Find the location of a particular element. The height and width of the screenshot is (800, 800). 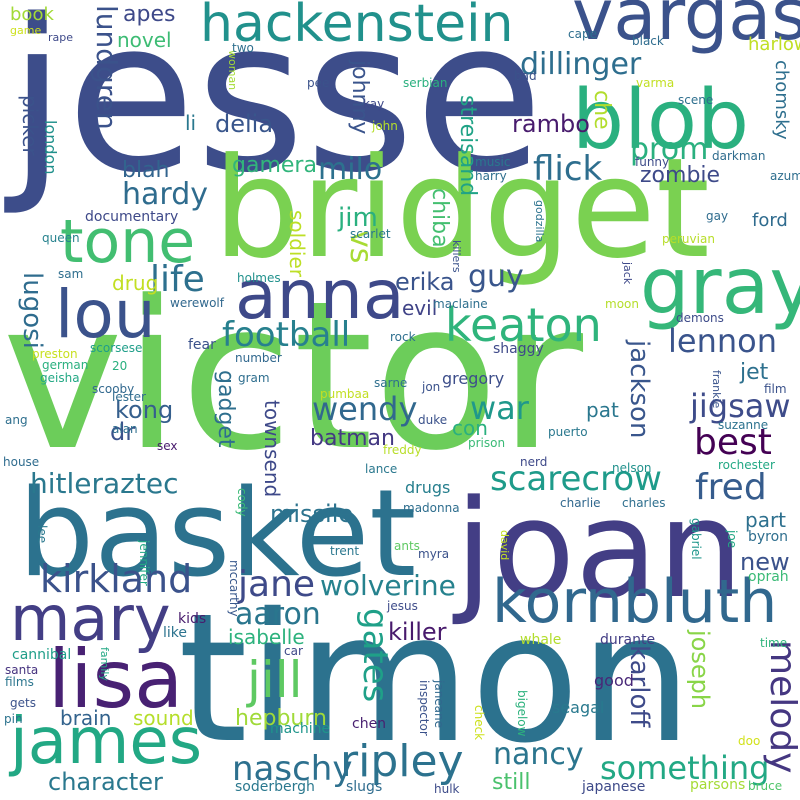

word-lundgren: lundgren is located at coordinates (106, 67).